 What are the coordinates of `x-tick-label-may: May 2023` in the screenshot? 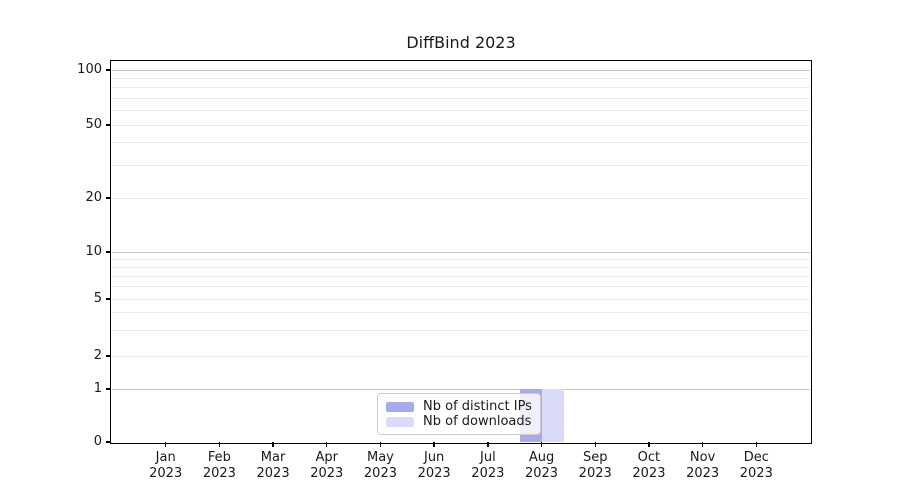 It's located at (380, 466).